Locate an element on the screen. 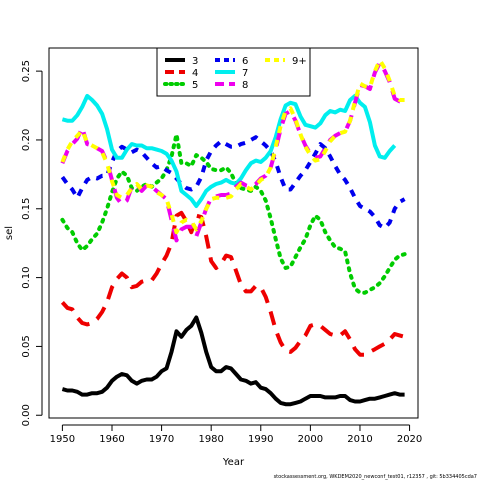  legend-label-9plus: 9+ is located at coordinates (299, 61).